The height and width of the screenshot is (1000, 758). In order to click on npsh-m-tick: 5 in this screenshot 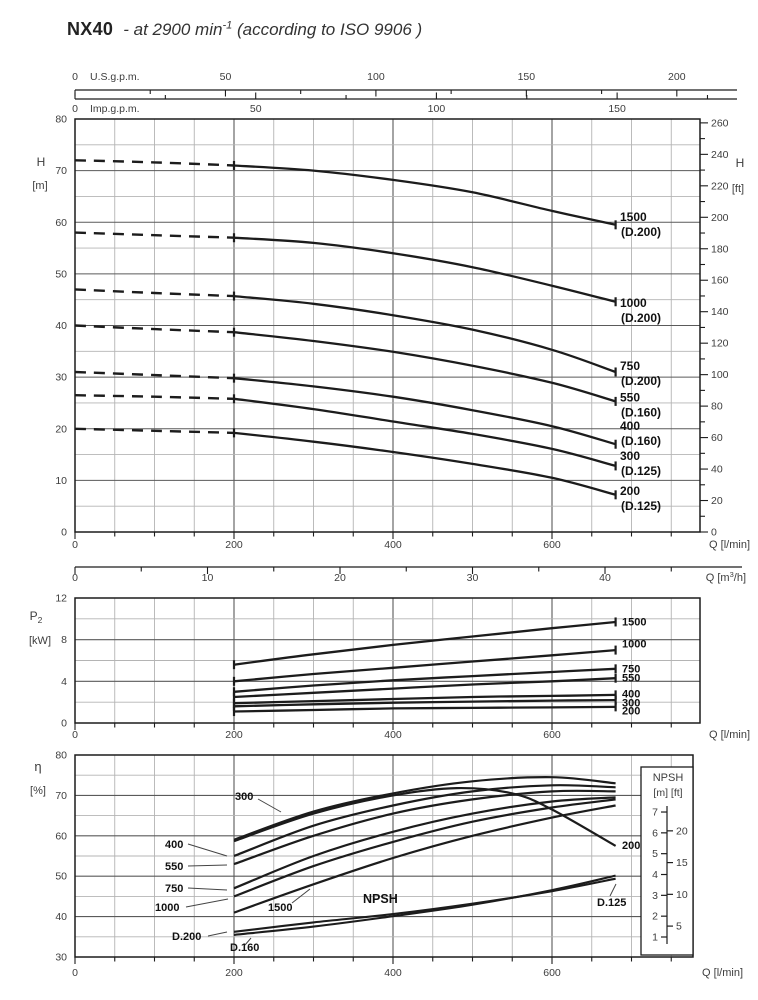, I will do `click(655, 854)`.